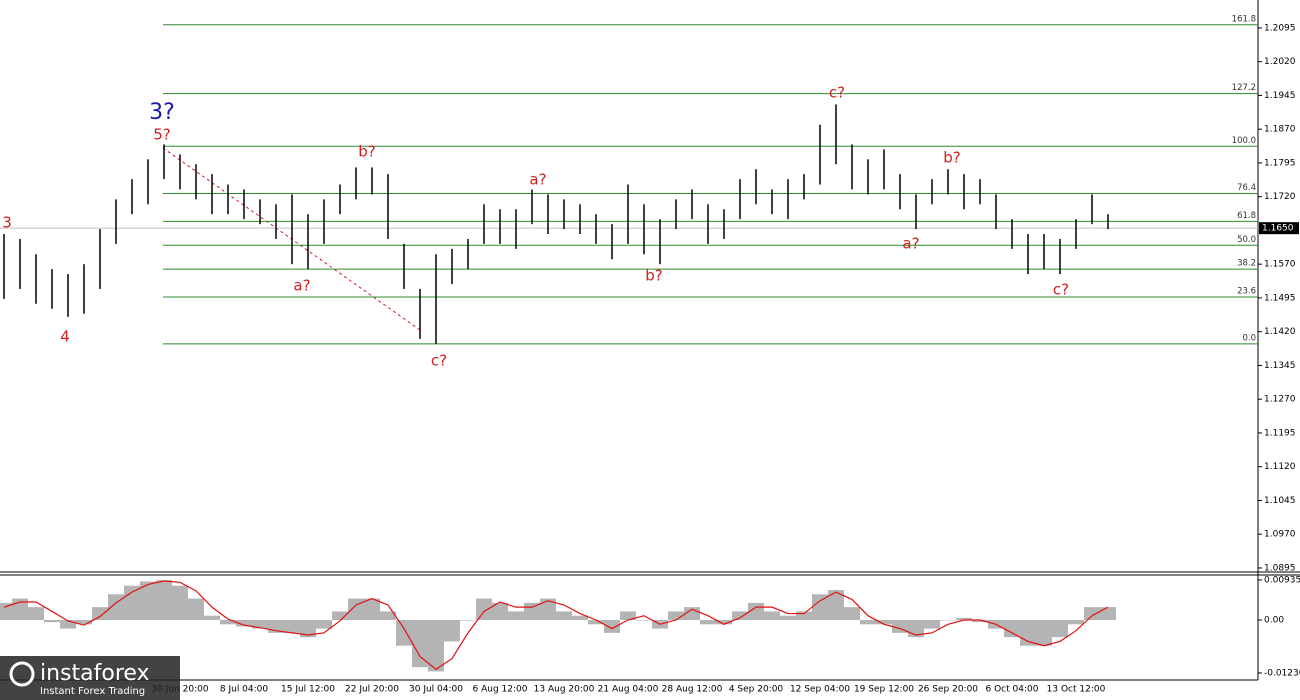 The image size is (1300, 700). Describe the element at coordinates (1280, 366) in the screenshot. I see `y-tick-label: 1.1345` at that location.